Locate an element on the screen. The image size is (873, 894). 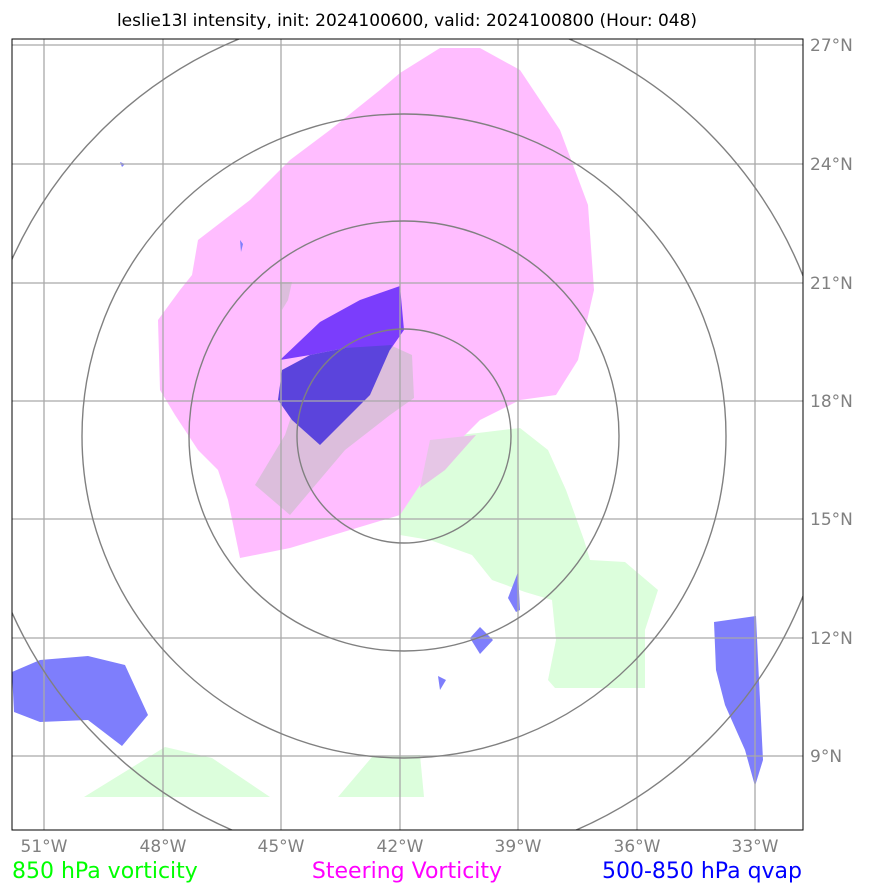
lat-label-18n: 18°N is located at coordinates (831, 402).